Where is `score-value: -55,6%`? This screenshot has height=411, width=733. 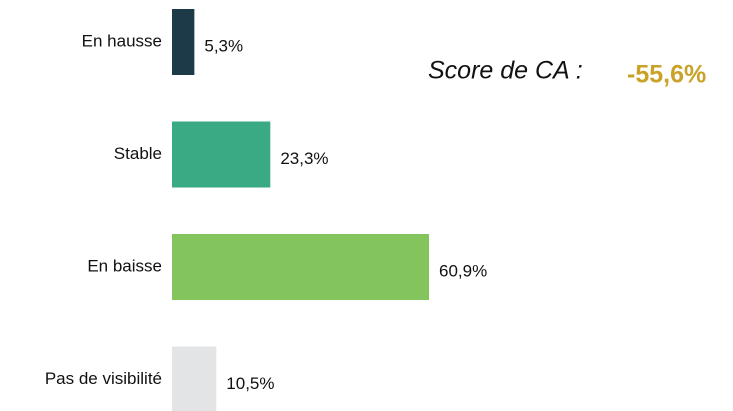
score-value: -55,6% is located at coordinates (666, 75).